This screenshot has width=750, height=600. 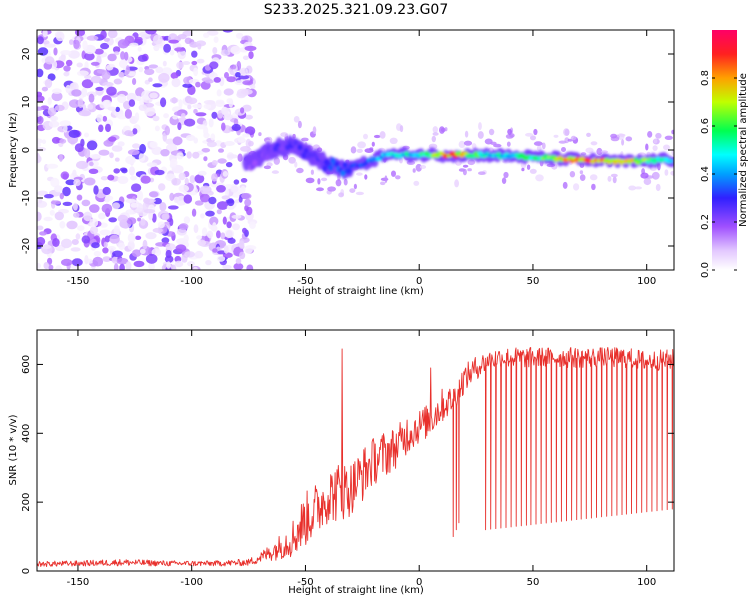 What do you see at coordinates (356, 291) in the screenshot?
I see `spectrogram-x-label: Height of straight line (km)` at bounding box center [356, 291].